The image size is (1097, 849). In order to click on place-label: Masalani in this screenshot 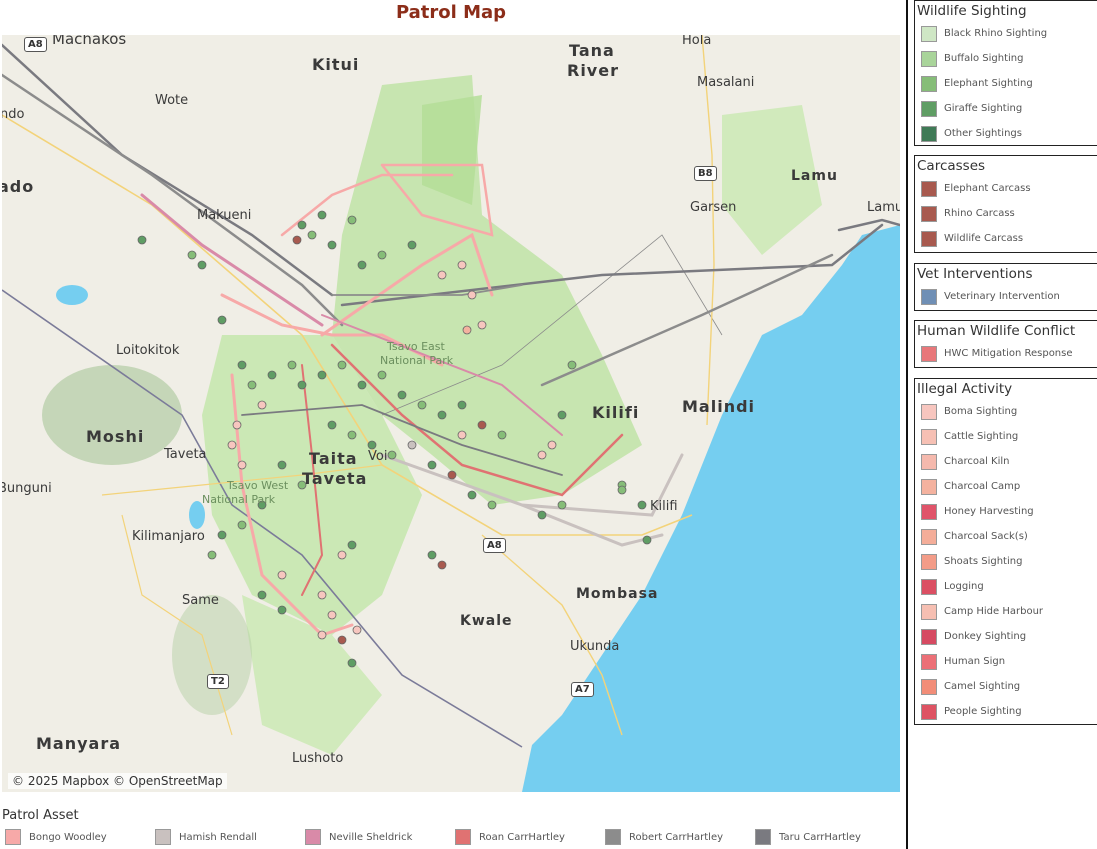, I will do `click(726, 82)`.